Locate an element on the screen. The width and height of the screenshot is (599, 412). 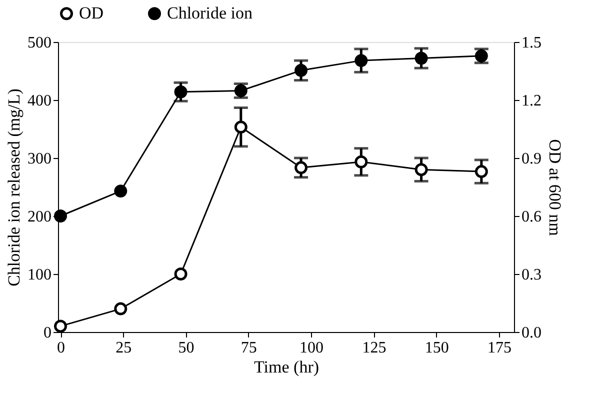
x-axis-title: Time (hr) is located at coordinates (287, 367).